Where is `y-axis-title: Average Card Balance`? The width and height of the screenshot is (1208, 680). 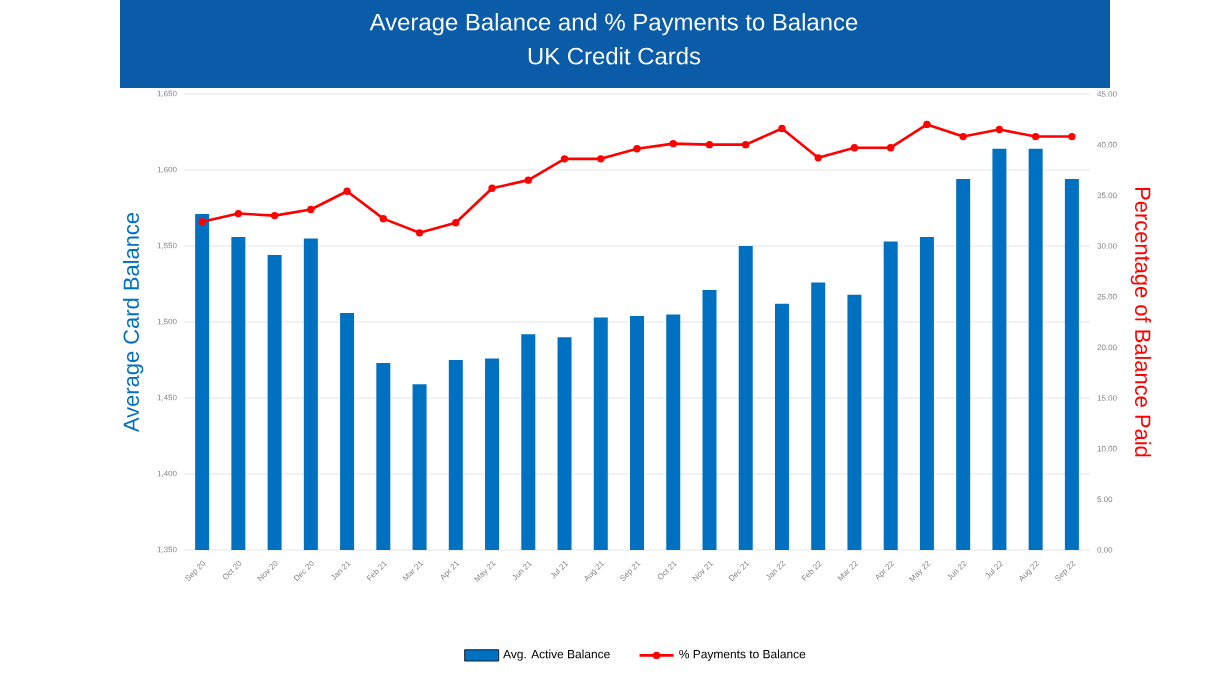 y-axis-title: Average Card Balance is located at coordinates (133, 322).